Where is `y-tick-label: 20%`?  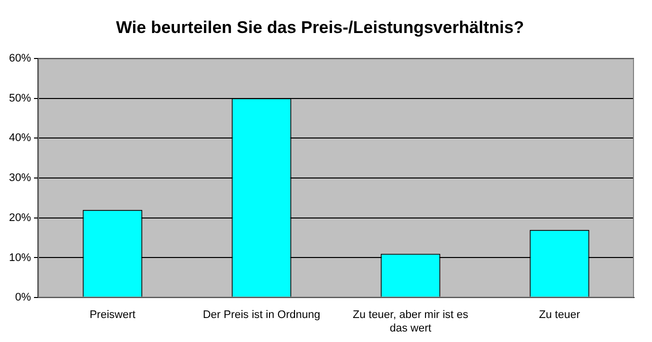 y-tick-label: 20% is located at coordinates (20, 218).